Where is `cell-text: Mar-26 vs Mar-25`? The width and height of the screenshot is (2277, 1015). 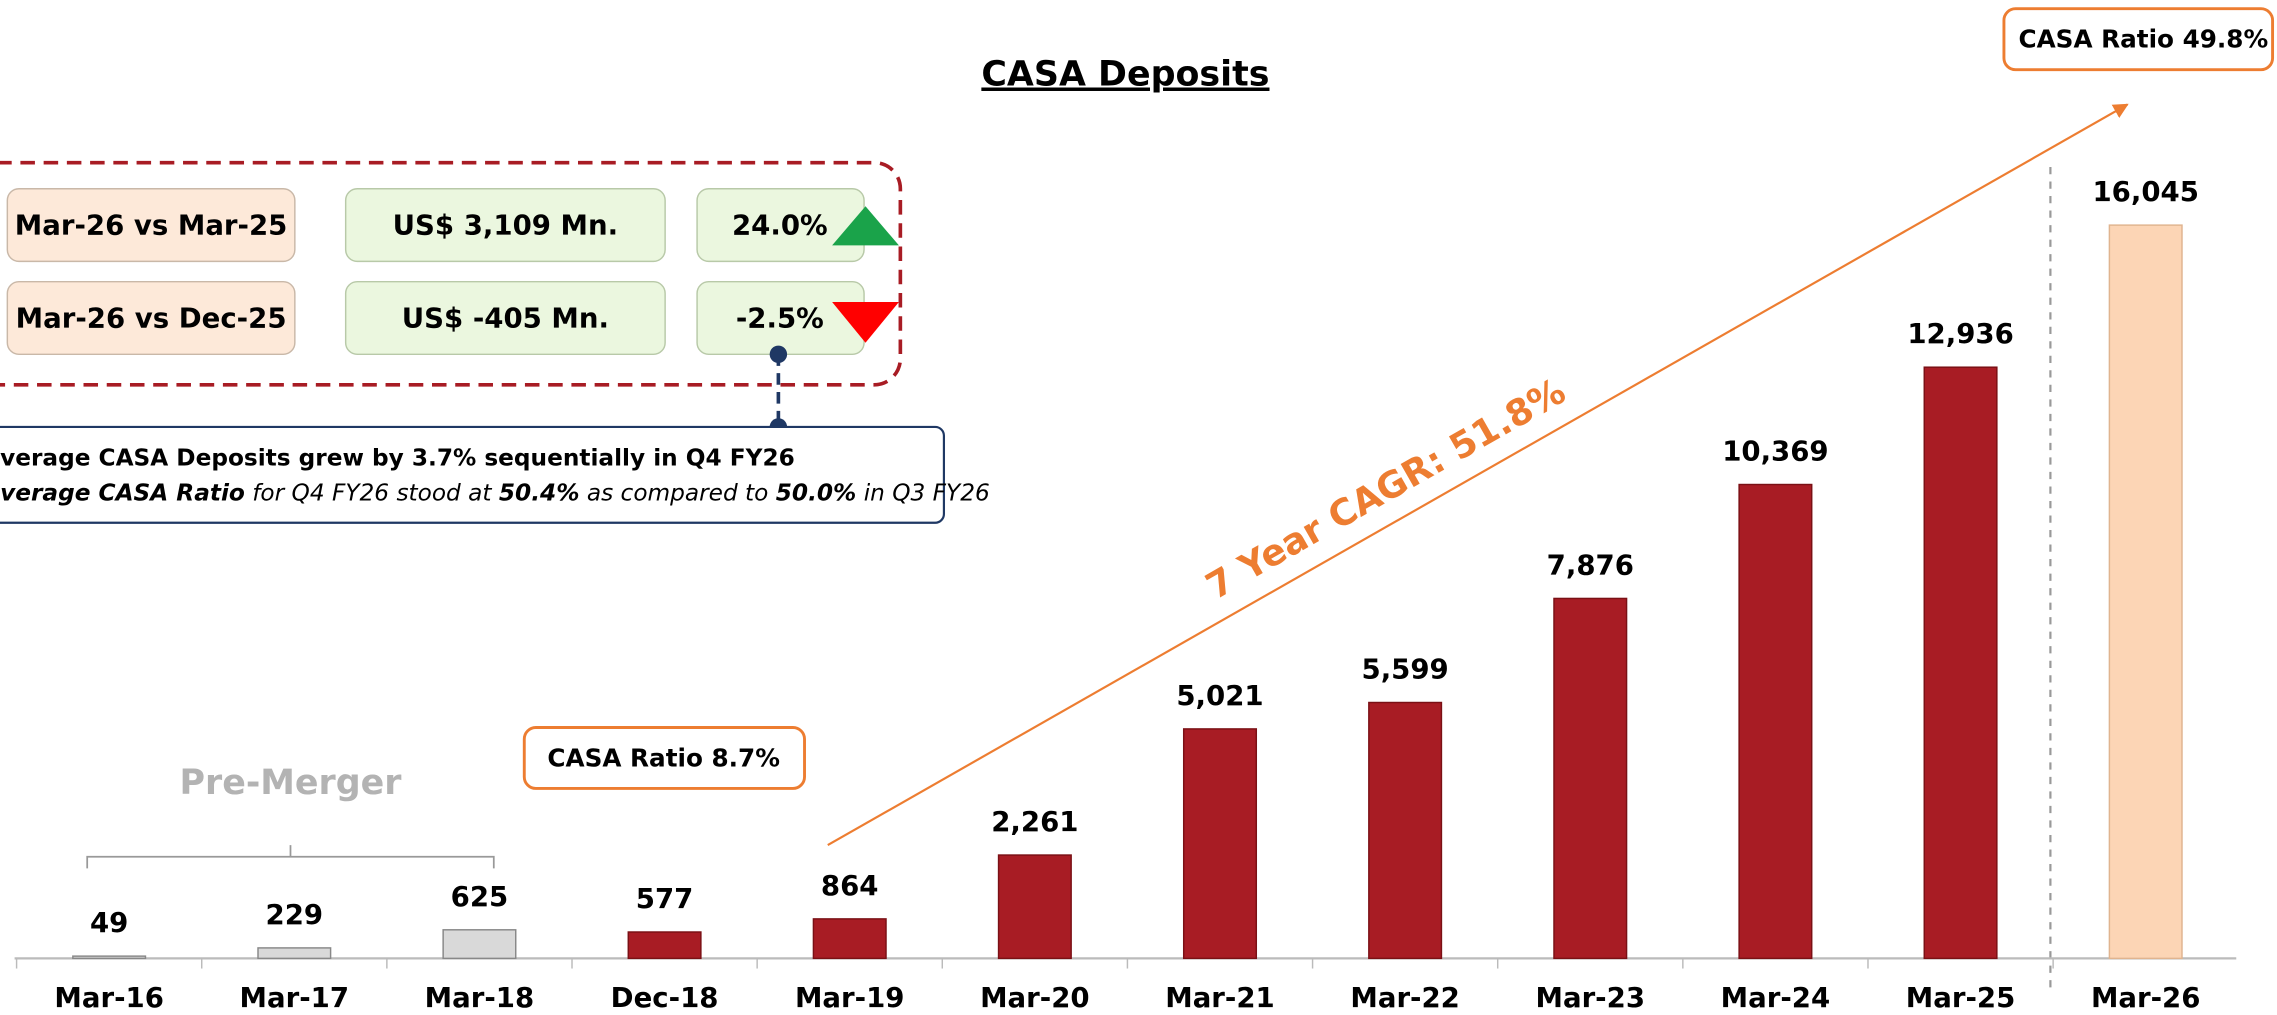 cell-text: Mar-26 vs Mar-25 is located at coordinates (151, 225).